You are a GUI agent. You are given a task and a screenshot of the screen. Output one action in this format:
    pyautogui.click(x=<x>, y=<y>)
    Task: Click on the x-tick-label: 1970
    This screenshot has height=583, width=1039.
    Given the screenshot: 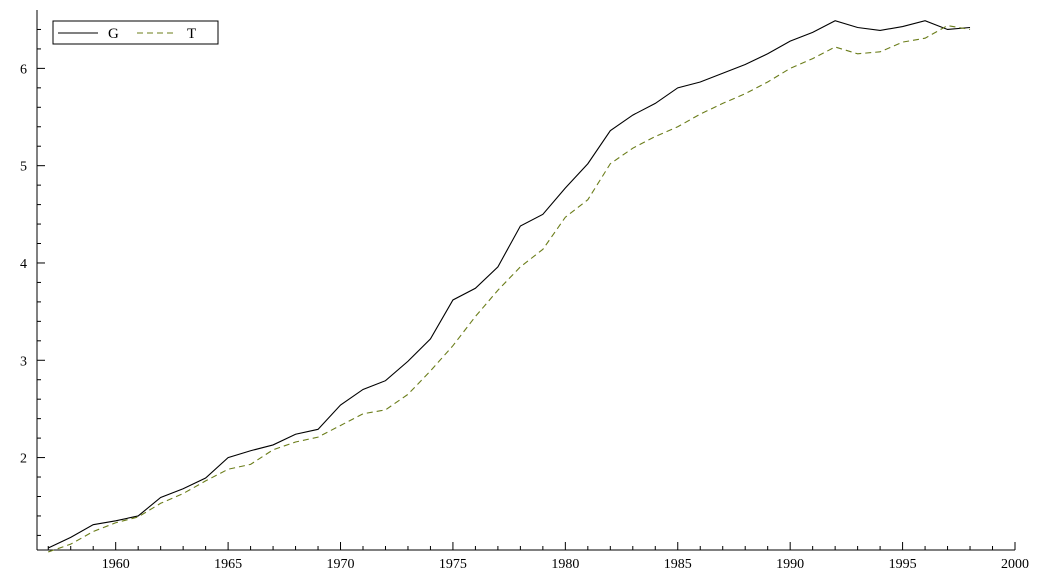 What is the action you would take?
    pyautogui.click(x=341, y=564)
    